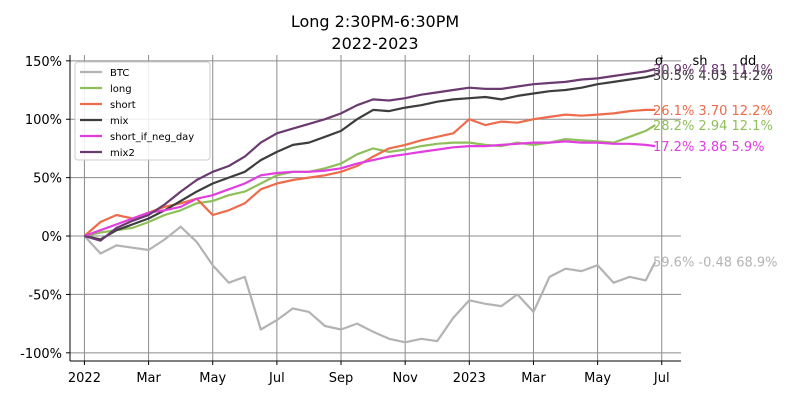  Describe the element at coordinates (699, 61) in the screenshot. I see `stats-header-label: sh` at that location.